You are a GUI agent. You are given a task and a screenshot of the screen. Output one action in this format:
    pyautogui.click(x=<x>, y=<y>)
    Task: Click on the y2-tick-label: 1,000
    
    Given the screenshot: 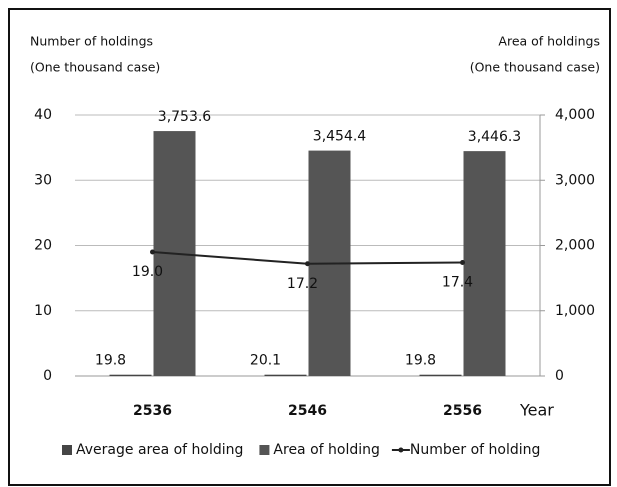 What is the action you would take?
    pyautogui.click(x=575, y=311)
    